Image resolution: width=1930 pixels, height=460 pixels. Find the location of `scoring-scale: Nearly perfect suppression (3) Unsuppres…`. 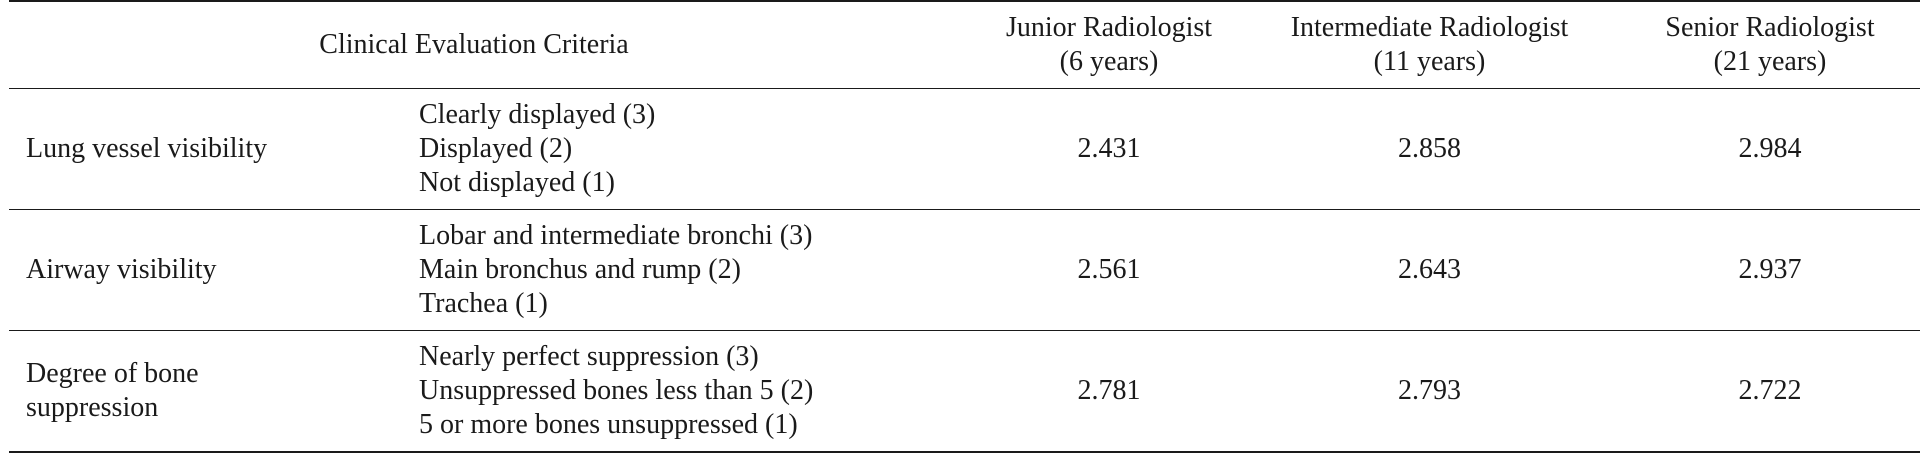

scoring-scale: Nearly perfect suppression (3) Unsuppres… is located at coordinates (699, 392).